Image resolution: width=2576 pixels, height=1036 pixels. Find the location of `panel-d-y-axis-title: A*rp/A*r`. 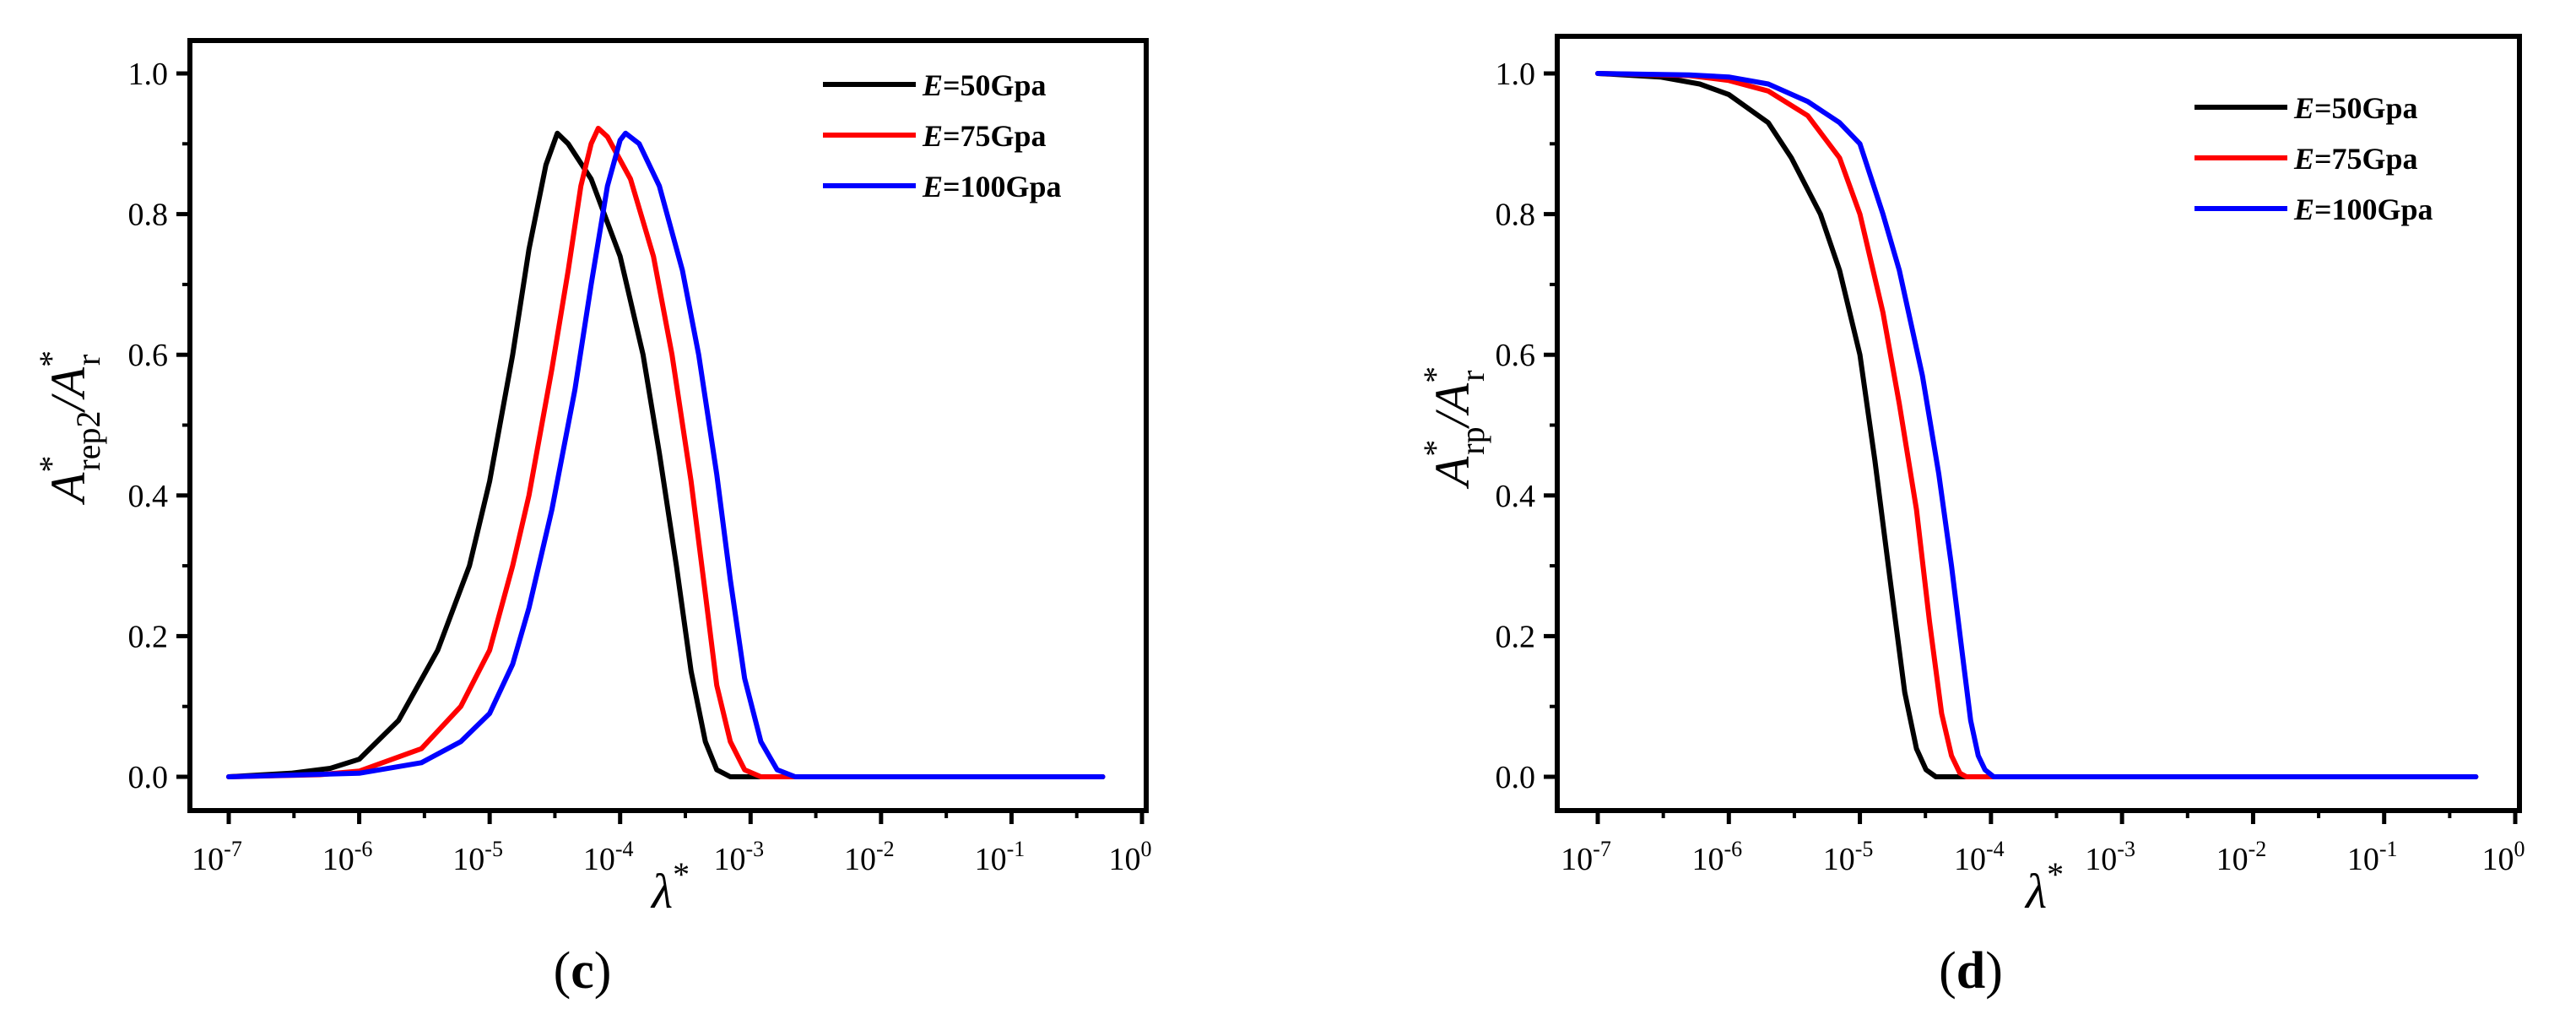

panel-d-y-axis-title: A*rp/A*r is located at coordinates (1453, 428).